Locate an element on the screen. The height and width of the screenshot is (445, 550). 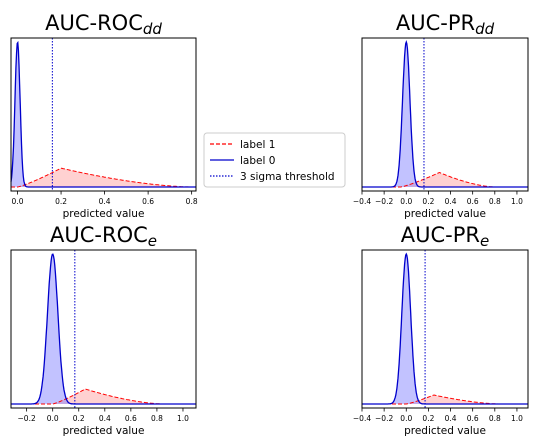
subplot-title: AUC-PRdd is located at coordinates (445, 24).